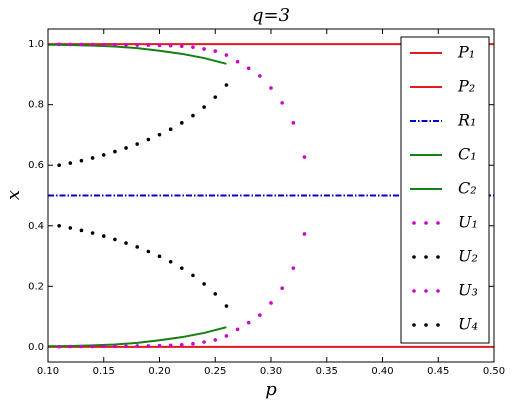 This screenshot has width=513, height=407. I want to click on legend-label: U₃, so click(468, 290).